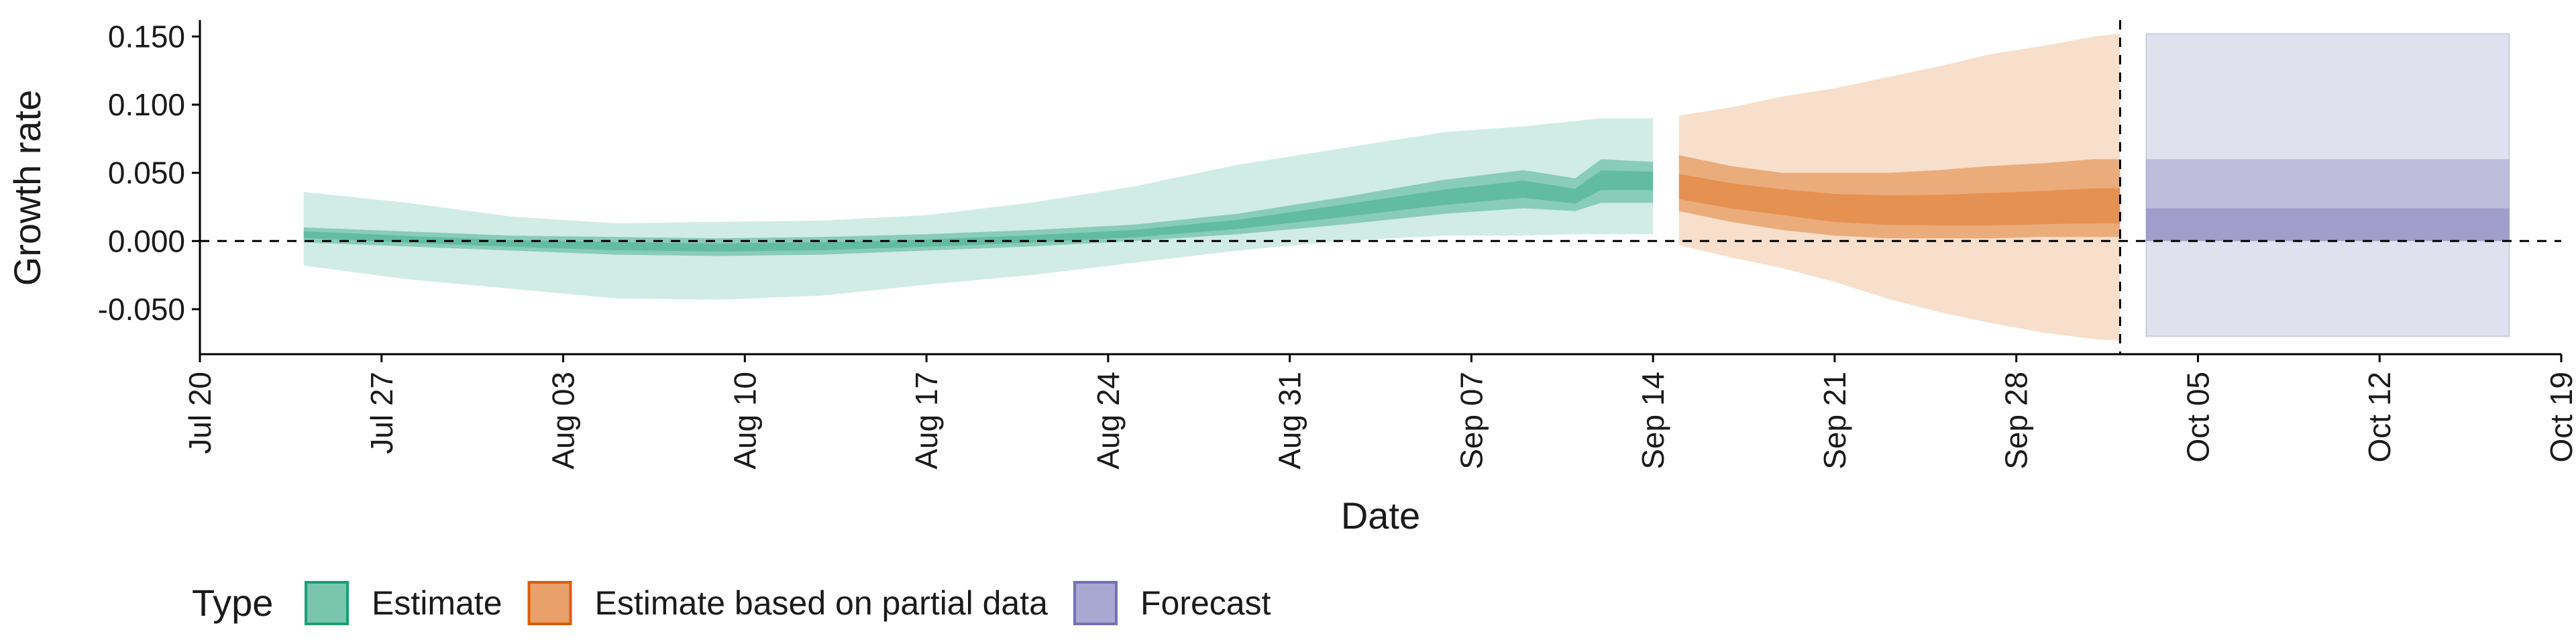  What do you see at coordinates (232, 603) in the screenshot?
I see `legend-title: Type` at bounding box center [232, 603].